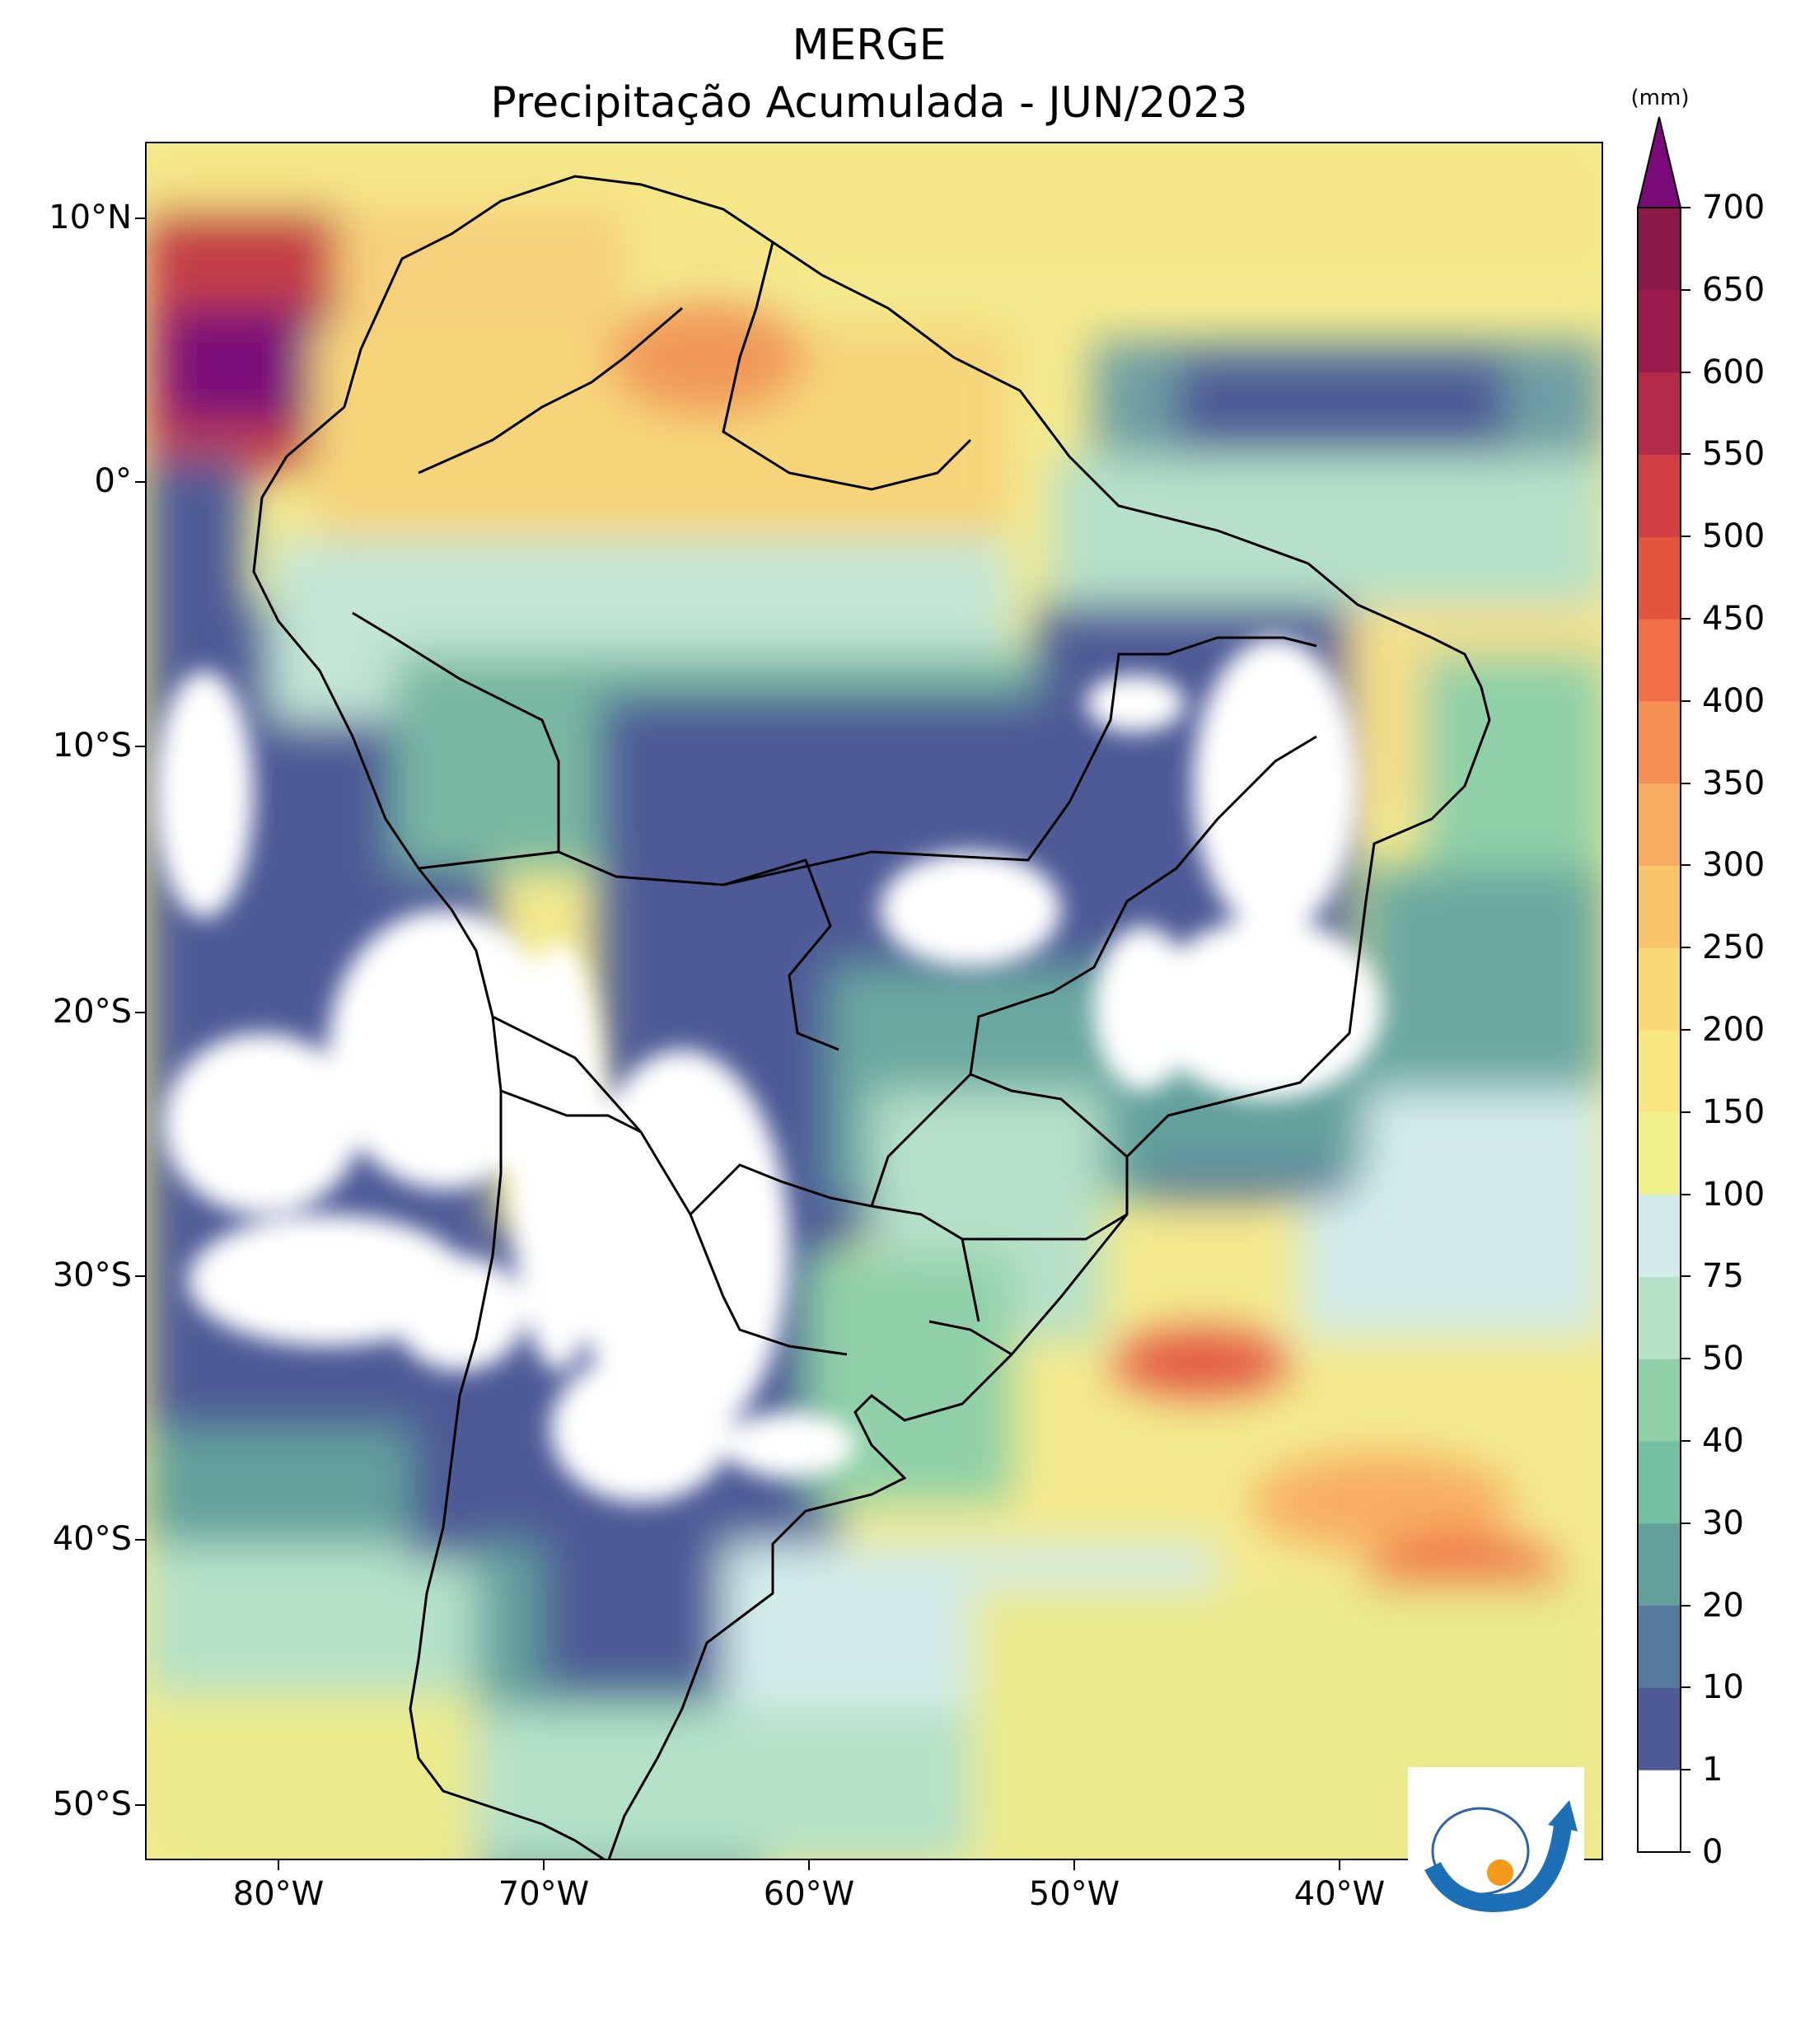 This screenshot has width=1805, height=2044. What do you see at coordinates (1733, 700) in the screenshot?
I see `colorbar-label: 400` at bounding box center [1733, 700].